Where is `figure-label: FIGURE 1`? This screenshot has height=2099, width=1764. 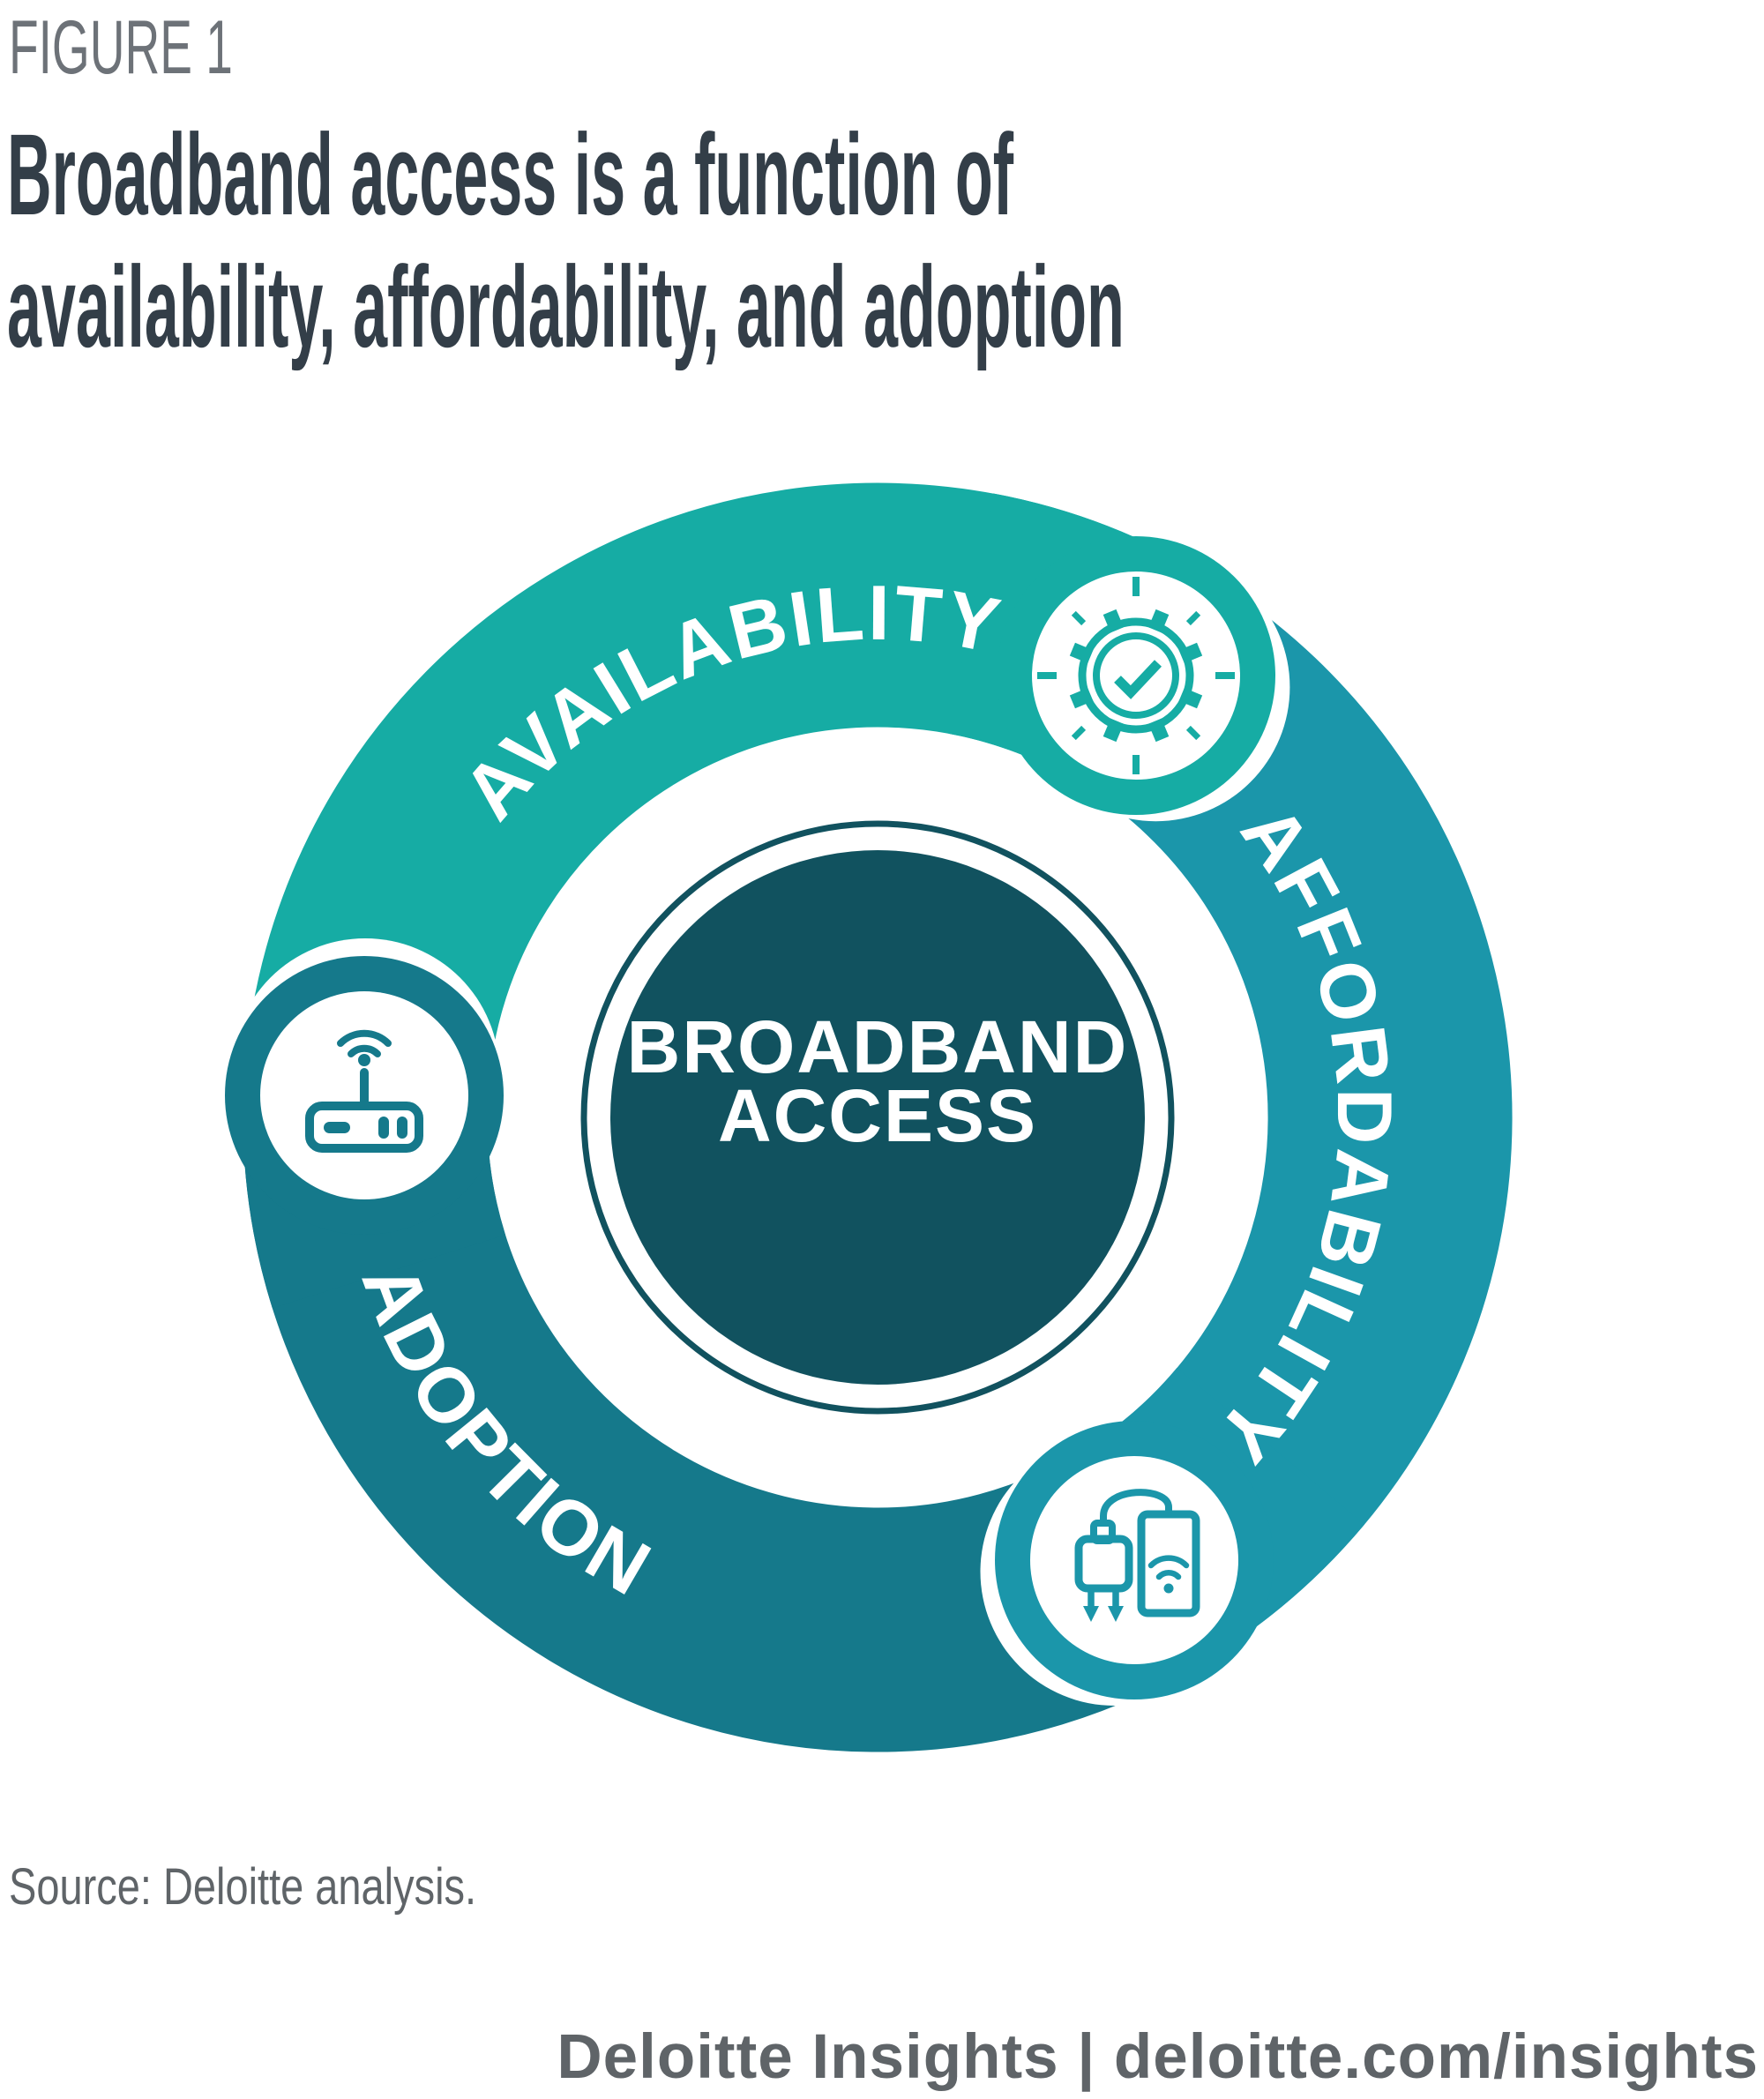
figure-label: FIGURE 1 is located at coordinates (121, 48).